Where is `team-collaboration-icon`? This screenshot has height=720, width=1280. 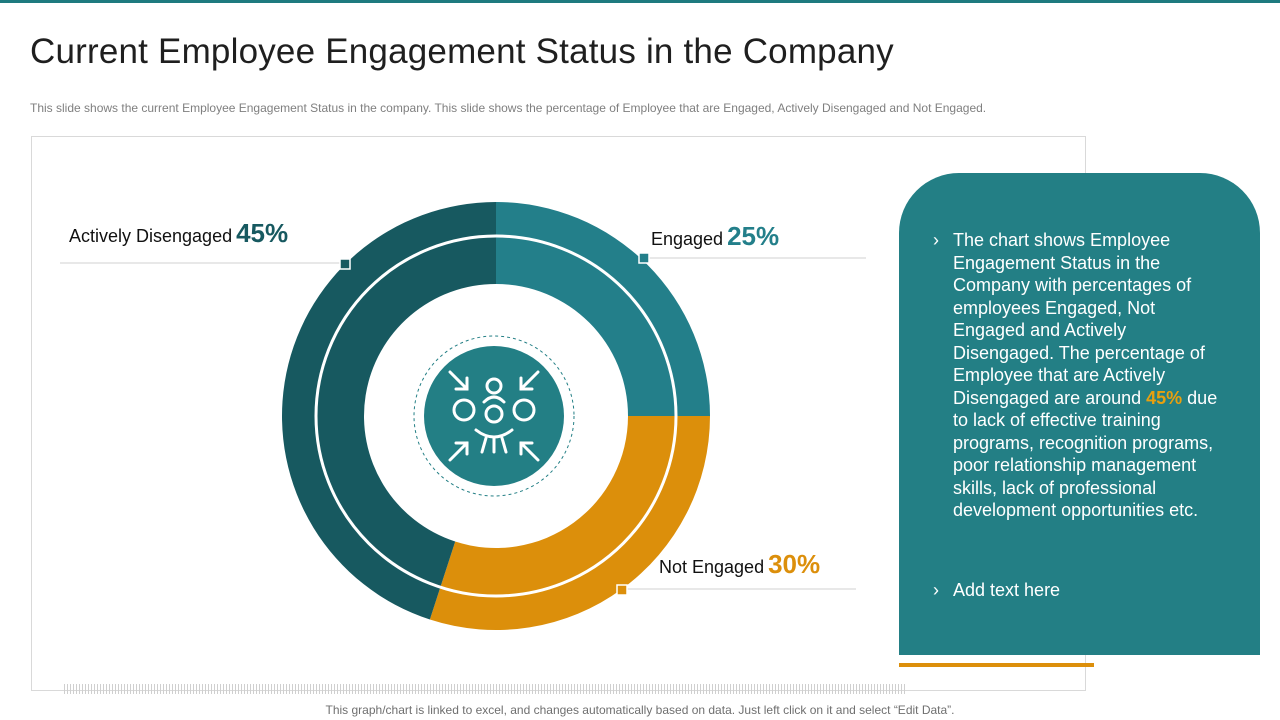 team-collaboration-icon is located at coordinates (494, 416).